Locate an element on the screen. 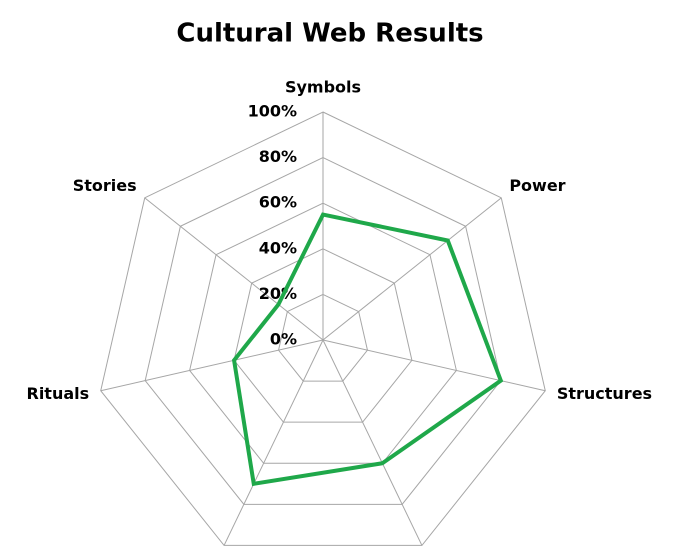  y-tick-label: 100% is located at coordinates (272, 111).